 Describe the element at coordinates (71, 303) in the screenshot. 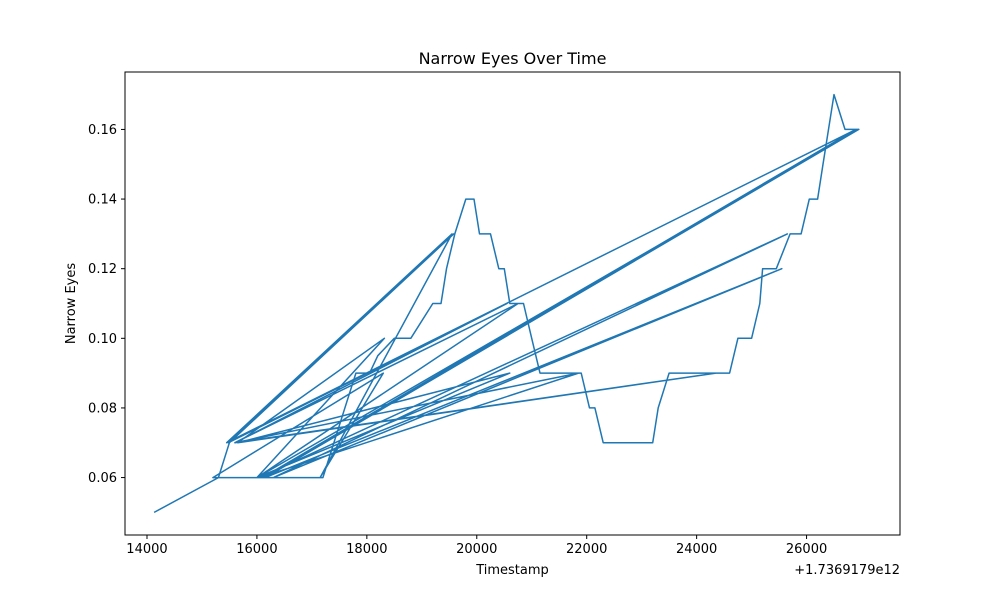

I see `y-axis-label: Narrow Eyes` at that location.